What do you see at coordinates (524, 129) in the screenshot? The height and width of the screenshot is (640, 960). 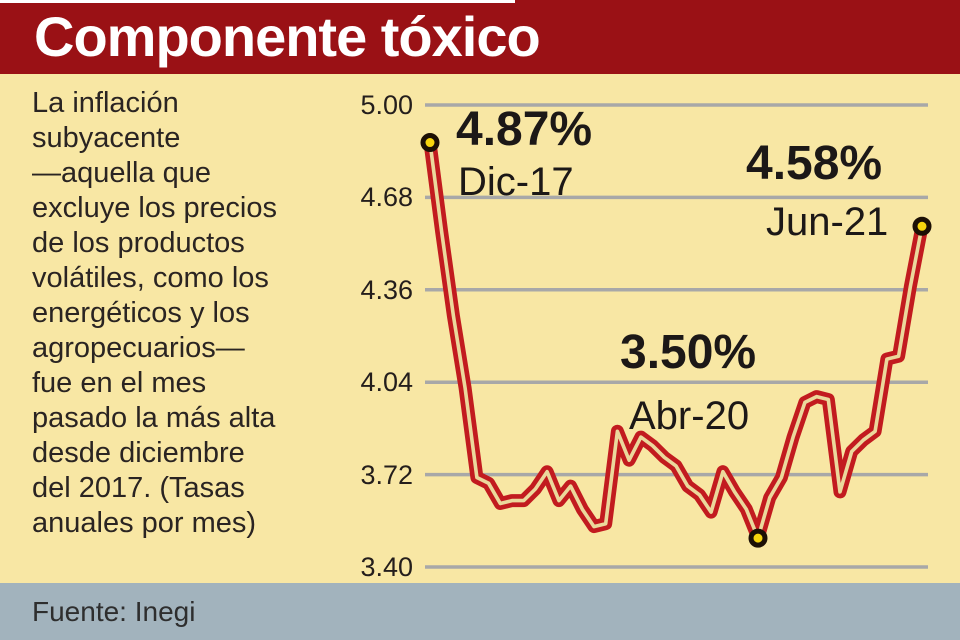 I see `annotation-value-dic17: 4.87%` at bounding box center [524, 129].